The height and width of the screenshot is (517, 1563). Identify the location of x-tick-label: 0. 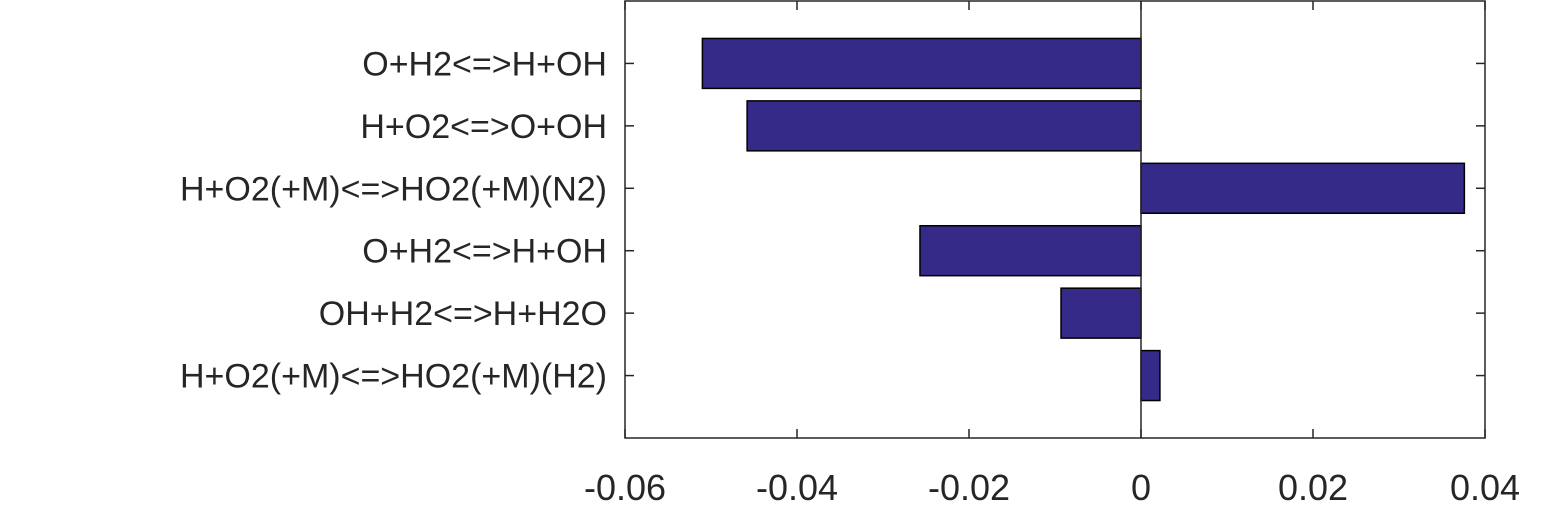
(1141, 487).